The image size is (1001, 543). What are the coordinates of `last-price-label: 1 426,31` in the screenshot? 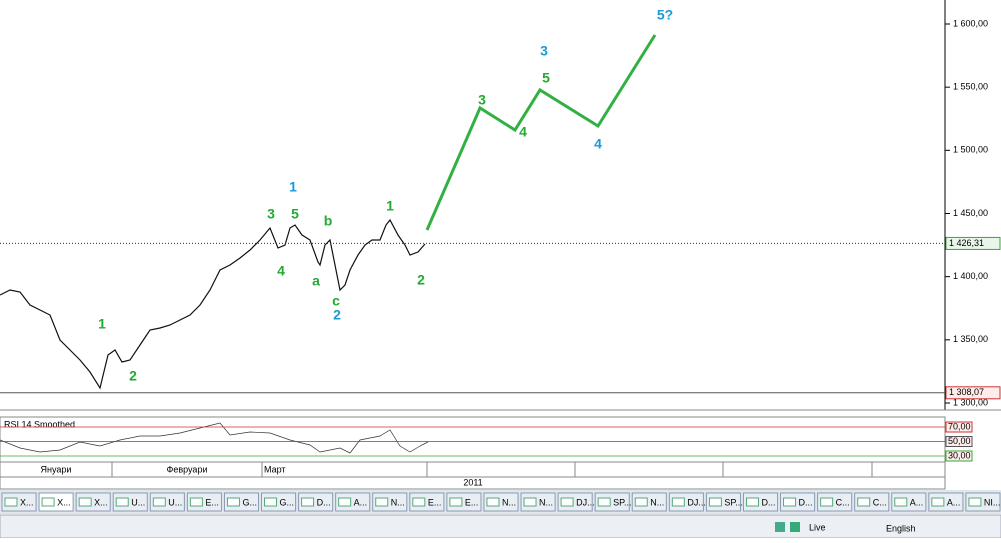 It's located at (966, 243).